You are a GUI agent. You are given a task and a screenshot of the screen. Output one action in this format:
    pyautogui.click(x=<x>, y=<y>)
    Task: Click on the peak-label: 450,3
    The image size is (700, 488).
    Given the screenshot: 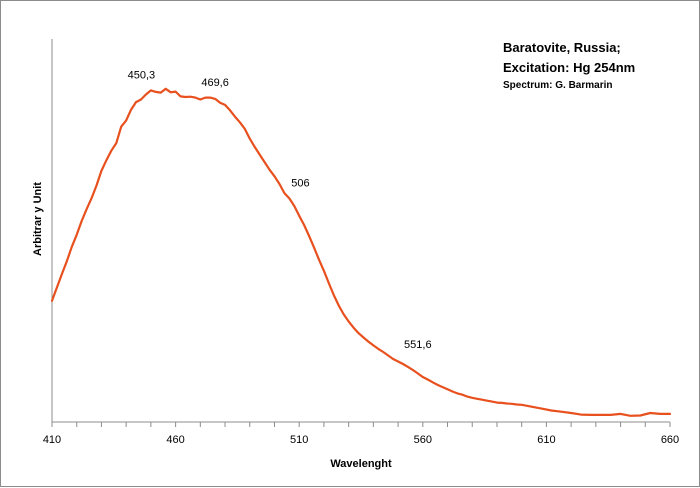 What is the action you would take?
    pyautogui.click(x=142, y=75)
    